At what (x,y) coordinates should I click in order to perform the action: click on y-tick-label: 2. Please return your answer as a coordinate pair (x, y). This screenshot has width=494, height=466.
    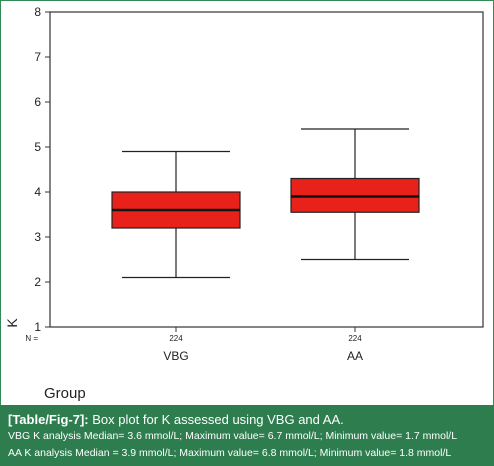
    Looking at the image, I should click on (37, 282).